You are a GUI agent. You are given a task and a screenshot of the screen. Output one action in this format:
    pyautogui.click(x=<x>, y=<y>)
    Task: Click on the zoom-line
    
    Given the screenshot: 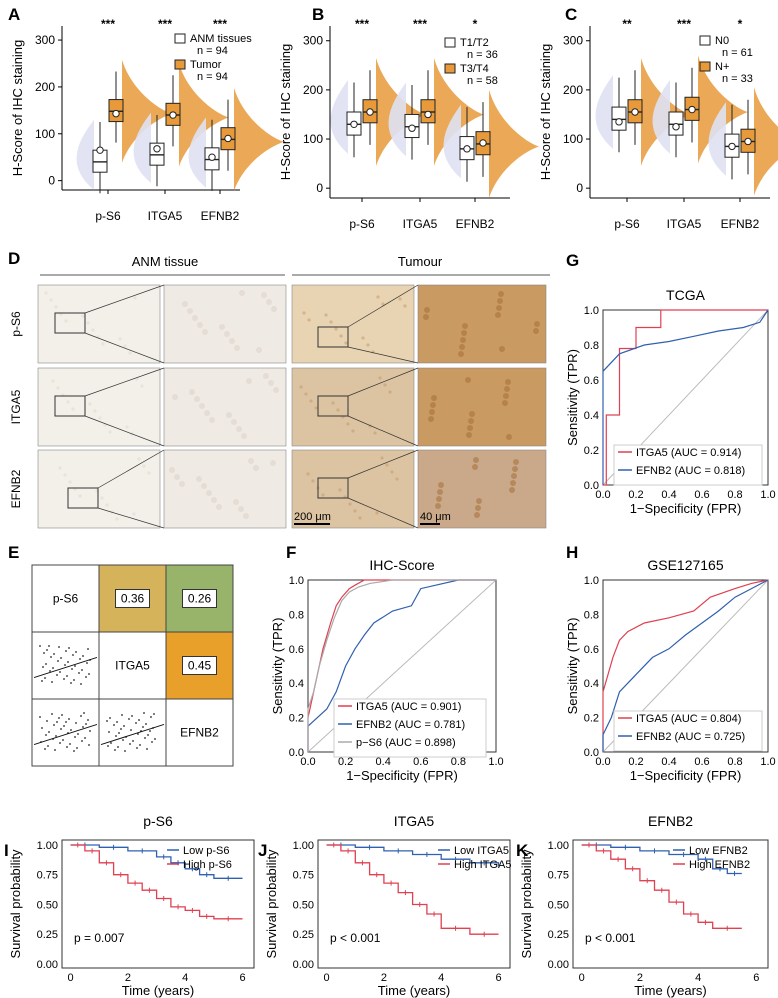 What is the action you would take?
    pyautogui.click(x=383, y=355)
    